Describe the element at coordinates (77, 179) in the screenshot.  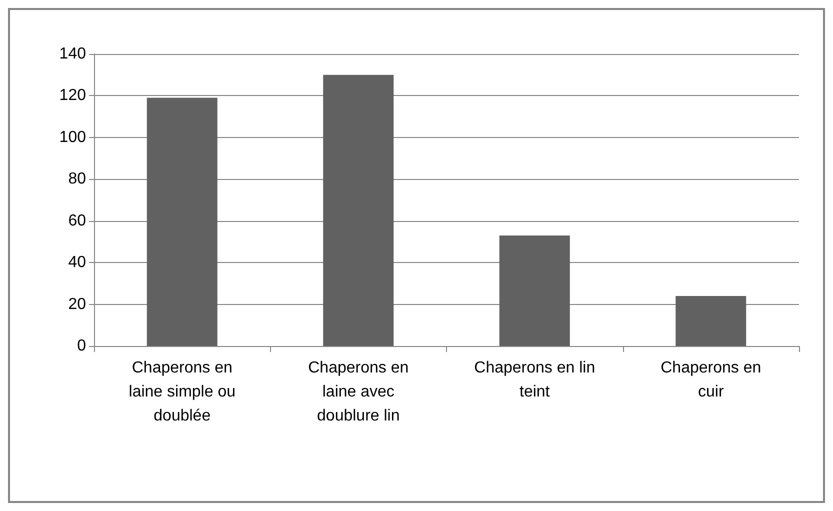
I see `y-tick-label: 80` at that location.